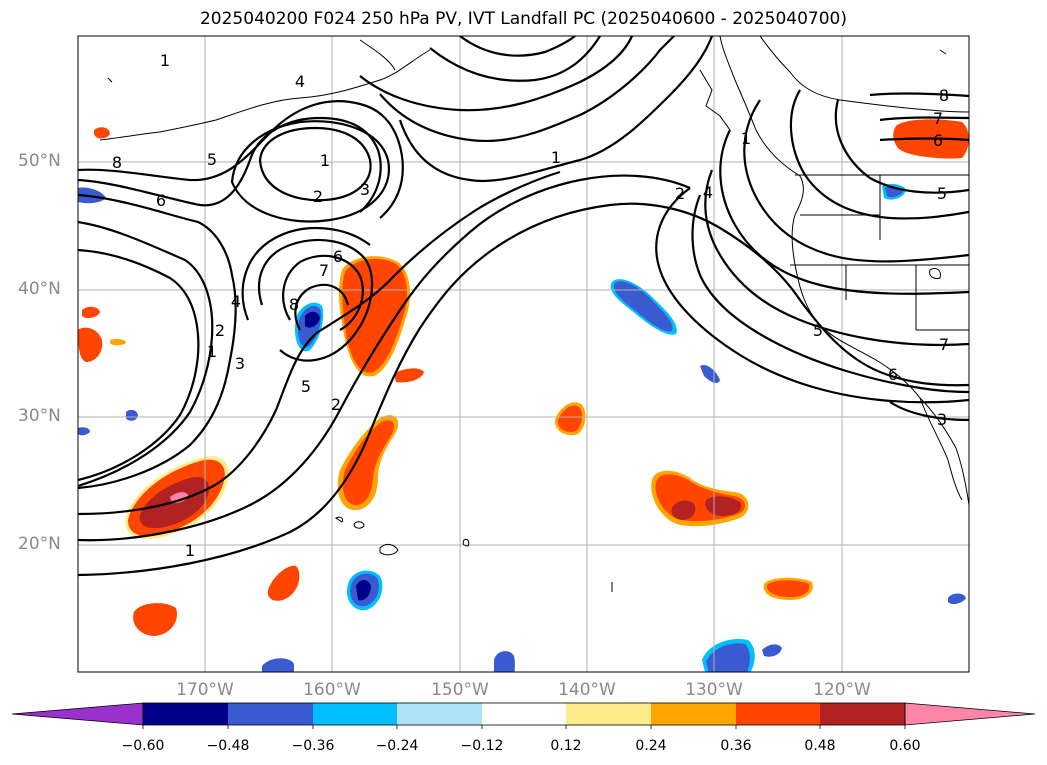 The image size is (1047, 765). I want to click on neg-anomaly-2b, so click(643, 306).